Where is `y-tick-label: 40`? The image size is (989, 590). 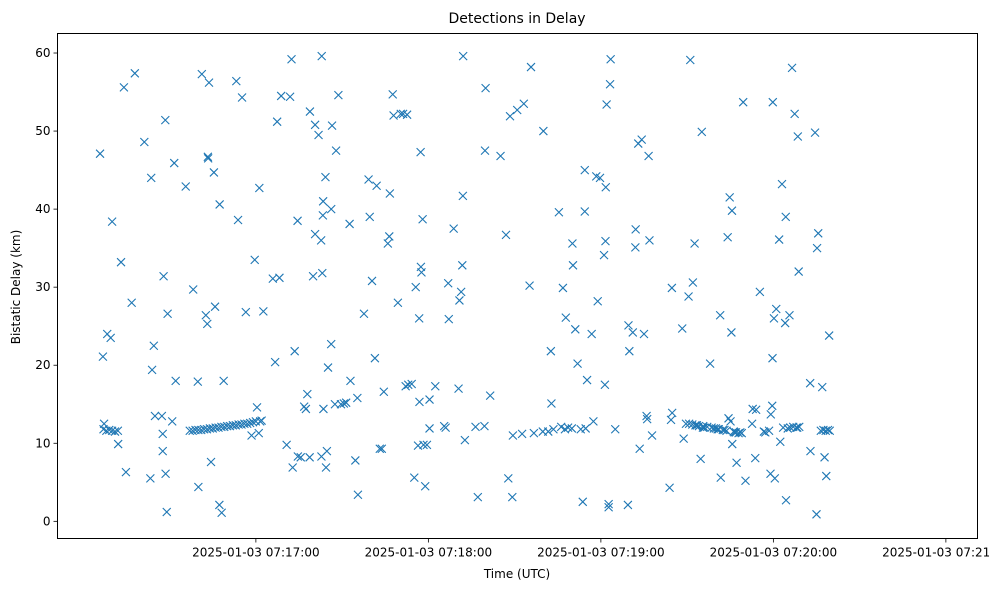 y-tick-label: 40 is located at coordinates (42, 209).